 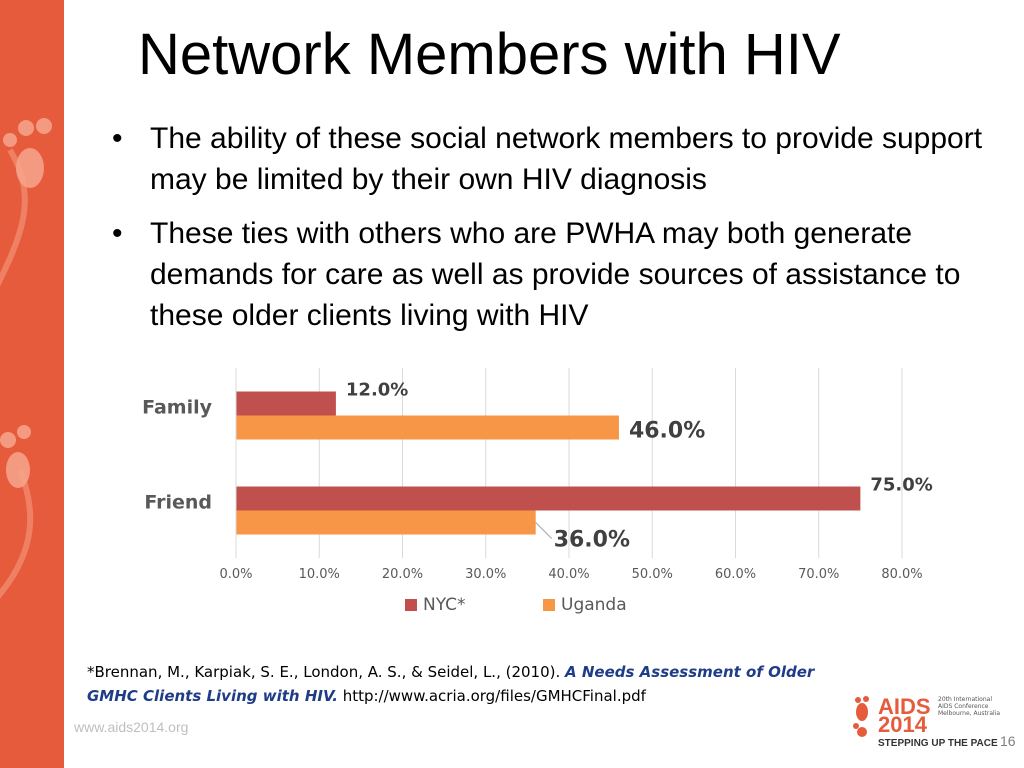 I want to click on logo-aids-text: AIDS, so click(x=904, y=706).